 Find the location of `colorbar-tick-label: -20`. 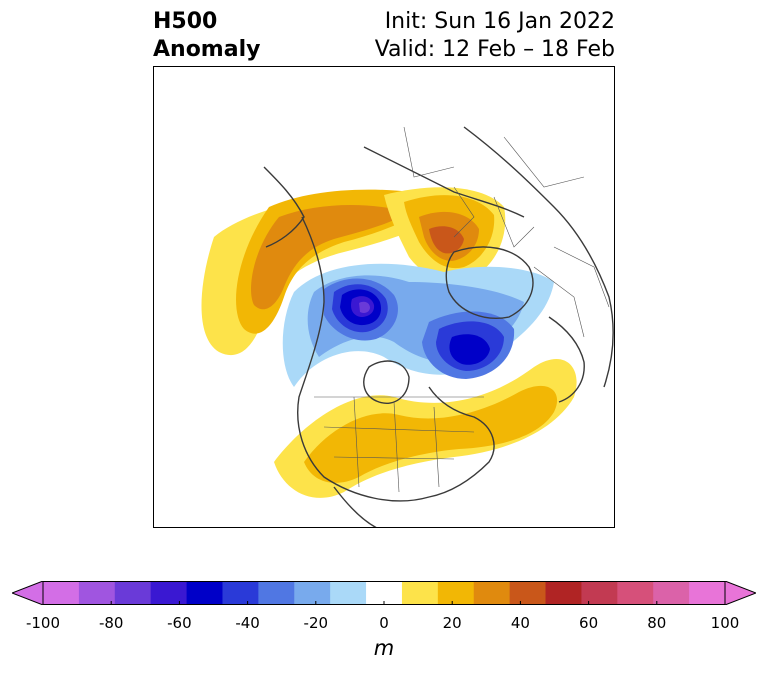

colorbar-tick-label: -20 is located at coordinates (316, 623).